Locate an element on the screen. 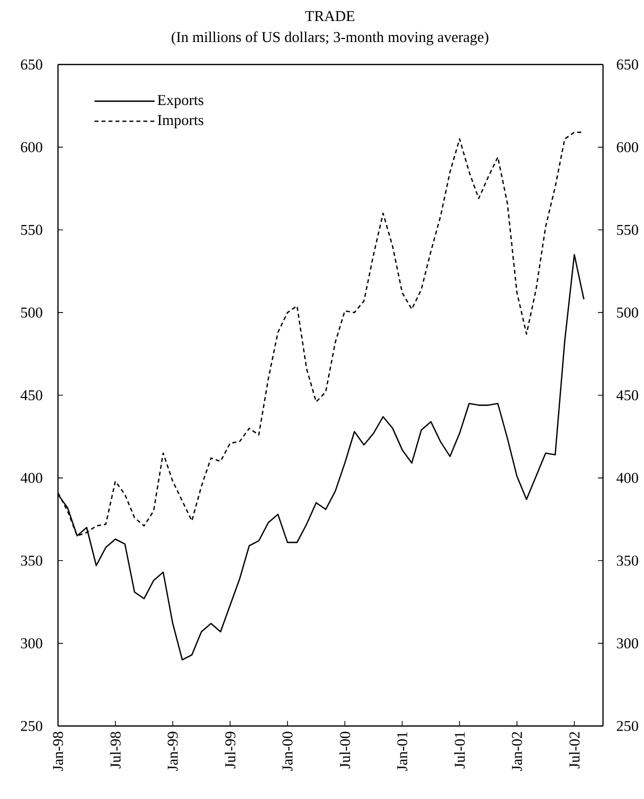 Image resolution: width=644 pixels, height=799 pixels. y2-tick-label: 250 is located at coordinates (627, 726).